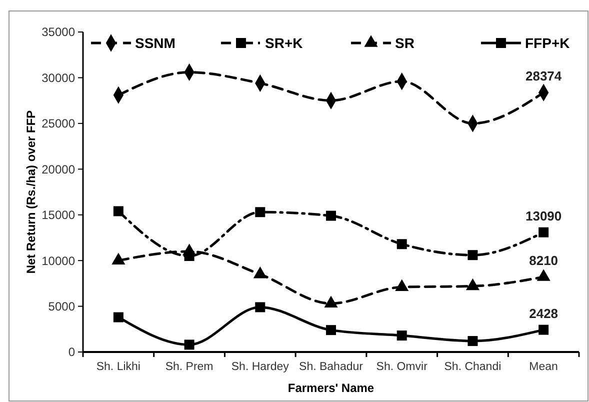  I want to click on data-label: 28374, so click(543, 76).